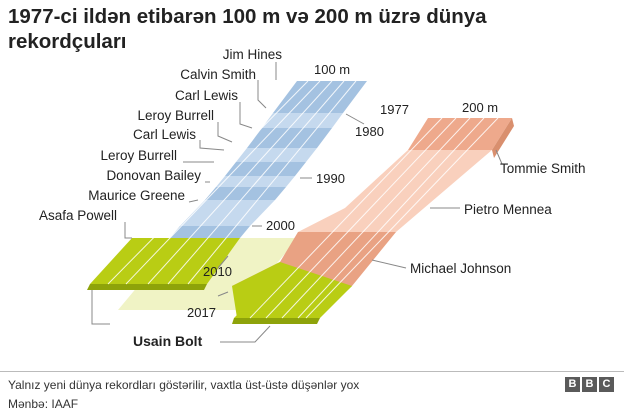 This screenshot has height=420, width=624. What do you see at coordinates (280, 225) in the screenshot?
I see `year-label: 2000` at bounding box center [280, 225].